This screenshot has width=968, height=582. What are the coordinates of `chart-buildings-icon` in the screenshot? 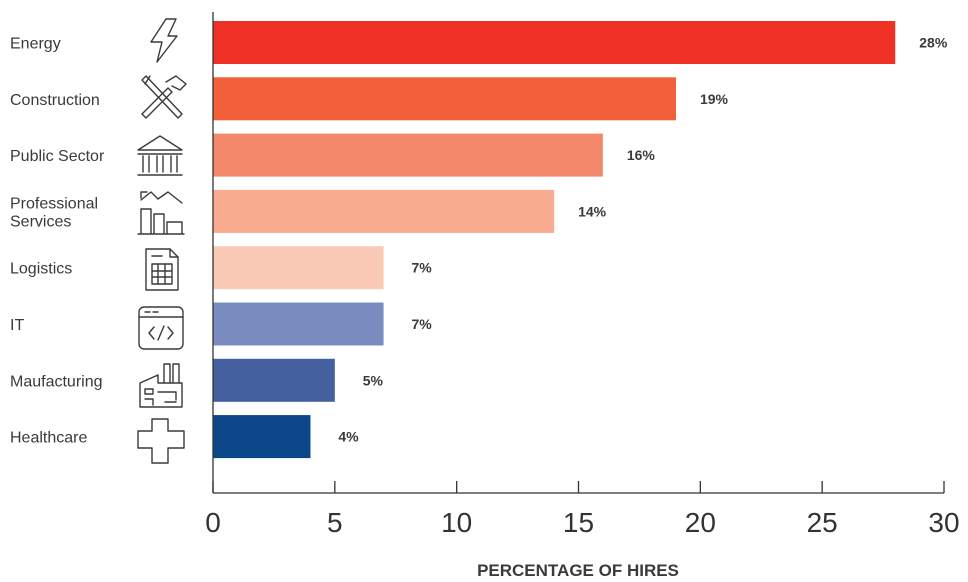 It's located at (161, 213).